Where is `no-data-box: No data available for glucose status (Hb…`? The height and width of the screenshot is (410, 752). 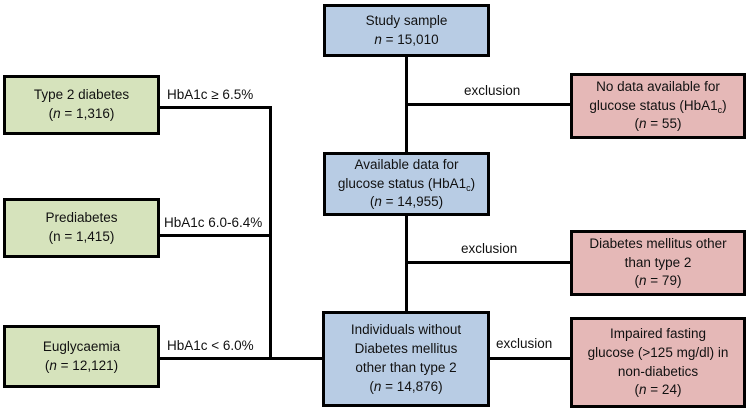
no-data-box: No data available for glucose status (Hb… is located at coordinates (658, 106).